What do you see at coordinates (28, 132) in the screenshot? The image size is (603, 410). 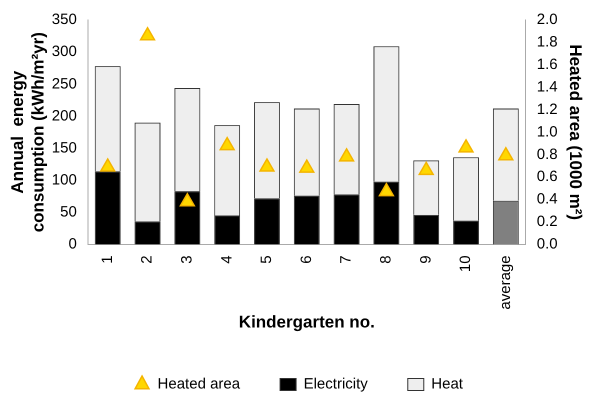 I see `y-axis-title: Annual energy consumption (kWh/m²yr)` at bounding box center [28, 132].